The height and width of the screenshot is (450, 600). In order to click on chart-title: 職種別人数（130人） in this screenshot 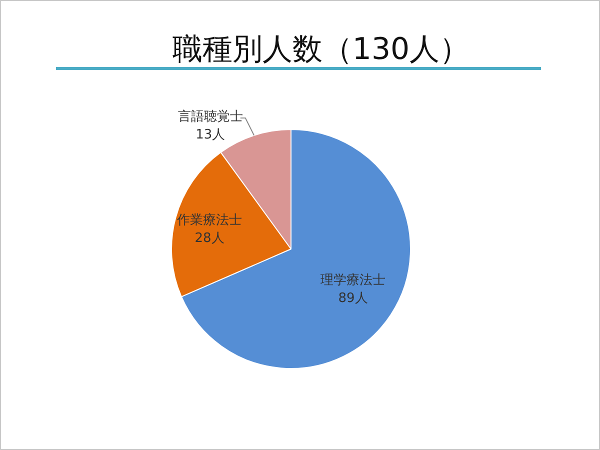, I will do `click(321, 50)`.